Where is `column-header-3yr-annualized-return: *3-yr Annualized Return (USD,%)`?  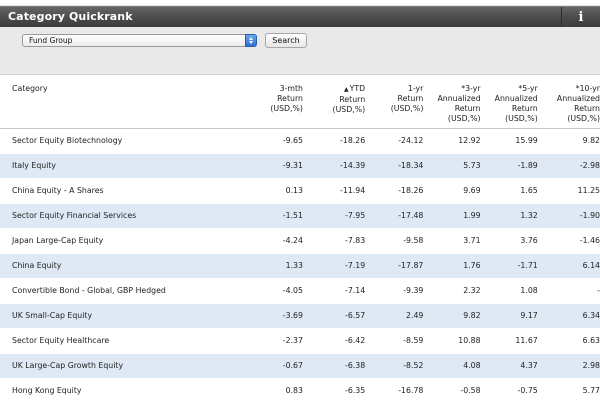 column-header-3yr-annualized-return: *3-yr Annualized Return (USD,%) is located at coordinates (452, 102).